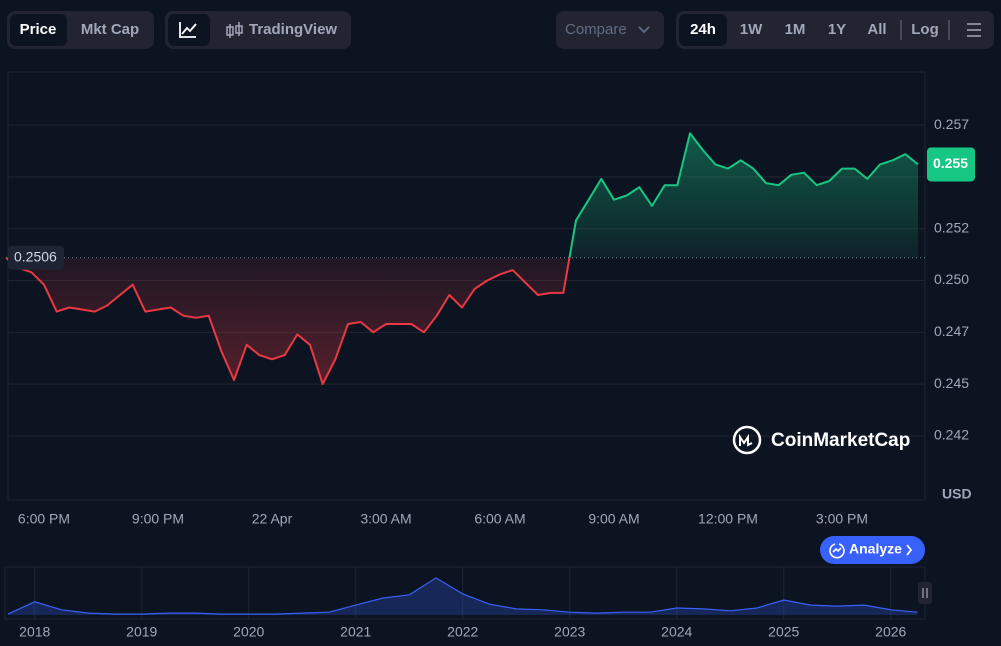 This screenshot has width=1001, height=646. What do you see at coordinates (141, 632) in the screenshot?
I see `x-tick-label: 2019` at bounding box center [141, 632].